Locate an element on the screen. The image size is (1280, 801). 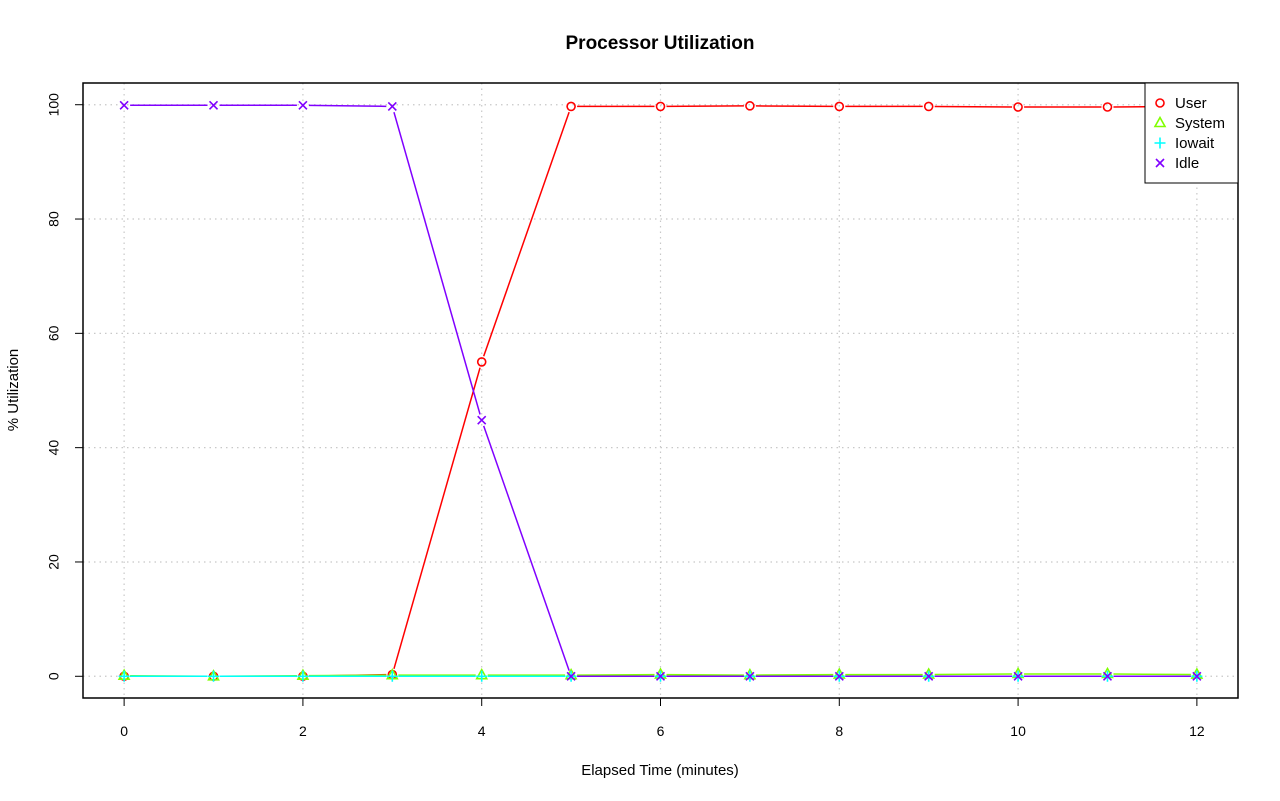
y-tick-label: 60 is located at coordinates (54, 333).